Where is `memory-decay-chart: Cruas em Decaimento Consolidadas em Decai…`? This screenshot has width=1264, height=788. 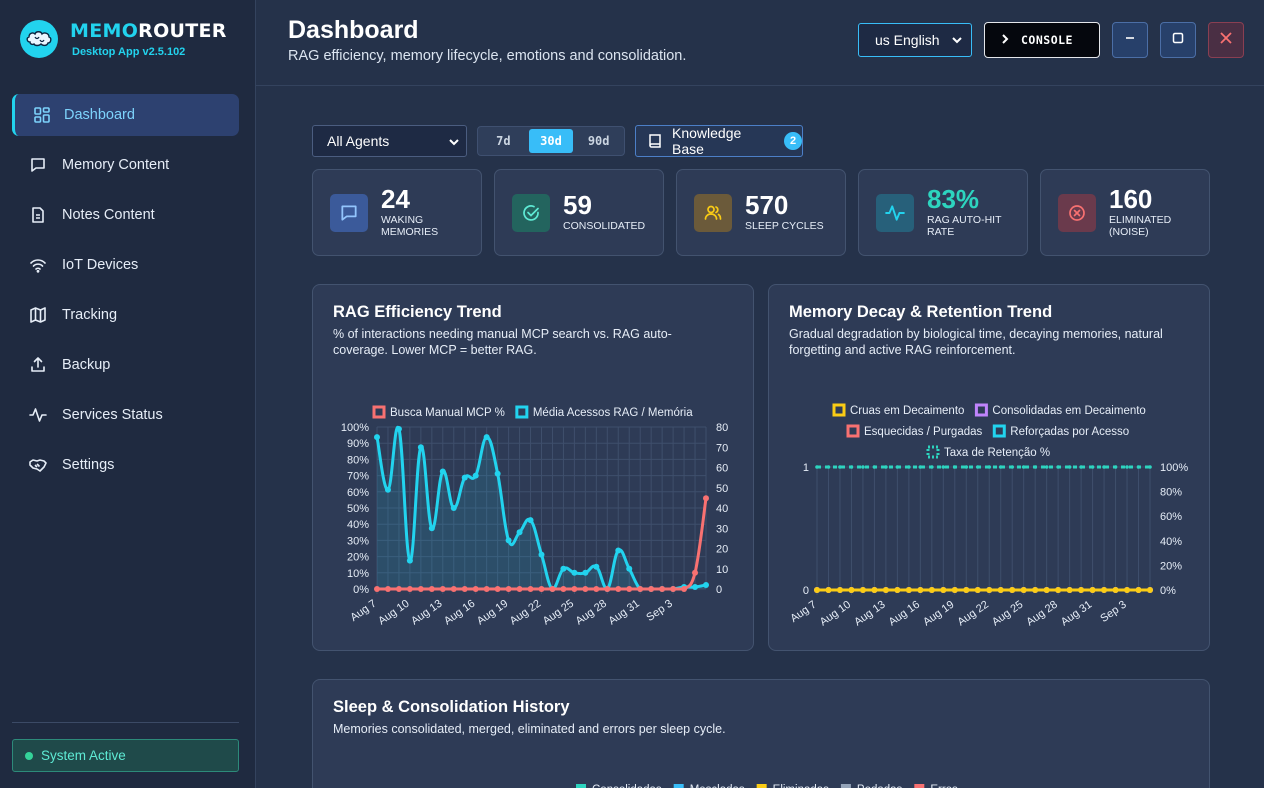 memory-decay-chart: Cruas em Decaimento Consolidadas em Decai… is located at coordinates (988, 516).